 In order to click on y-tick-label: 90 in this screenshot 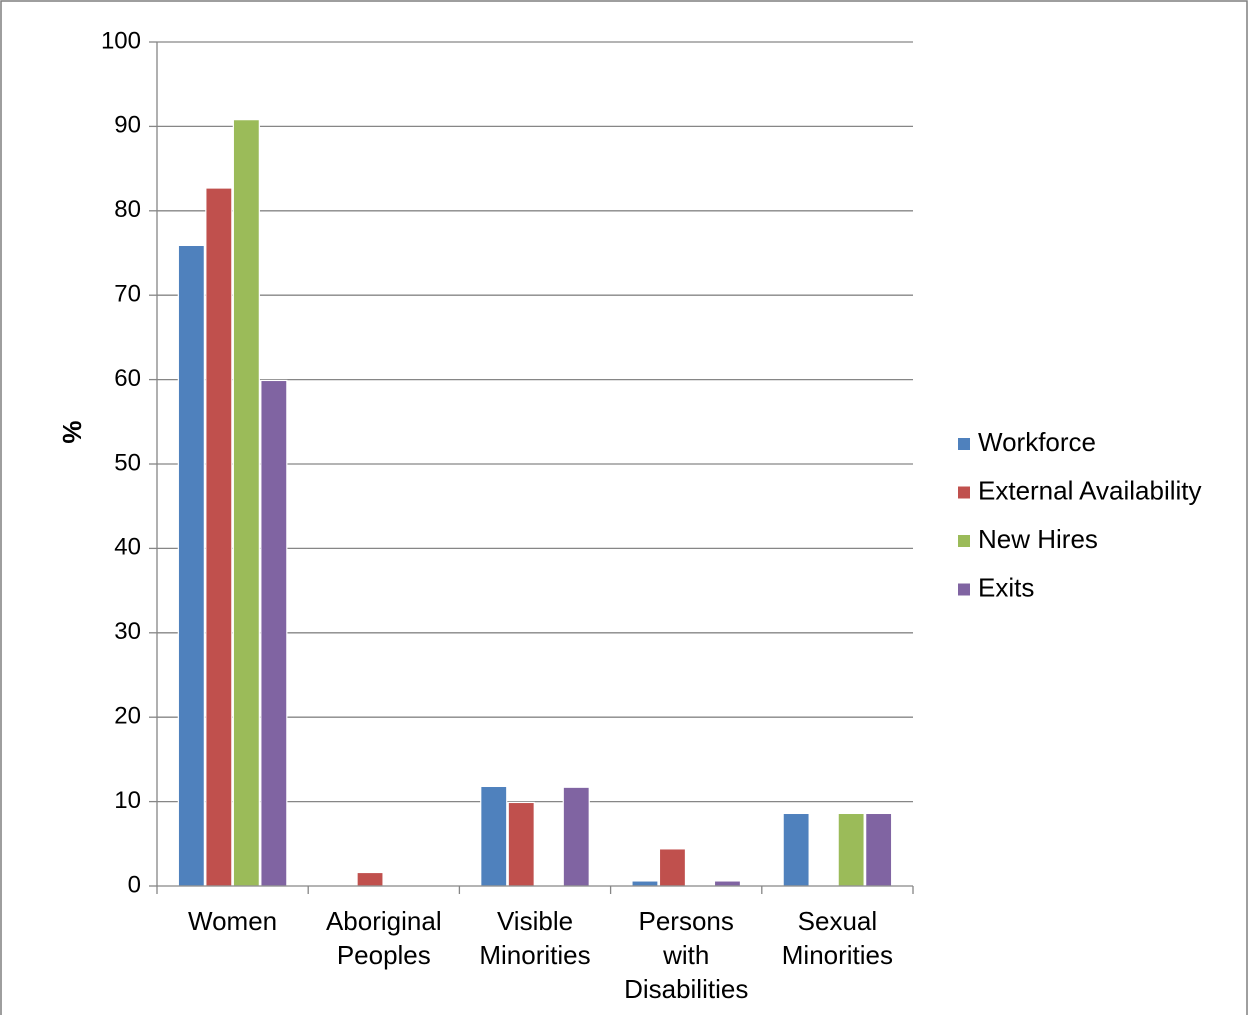, I will do `click(127, 125)`.